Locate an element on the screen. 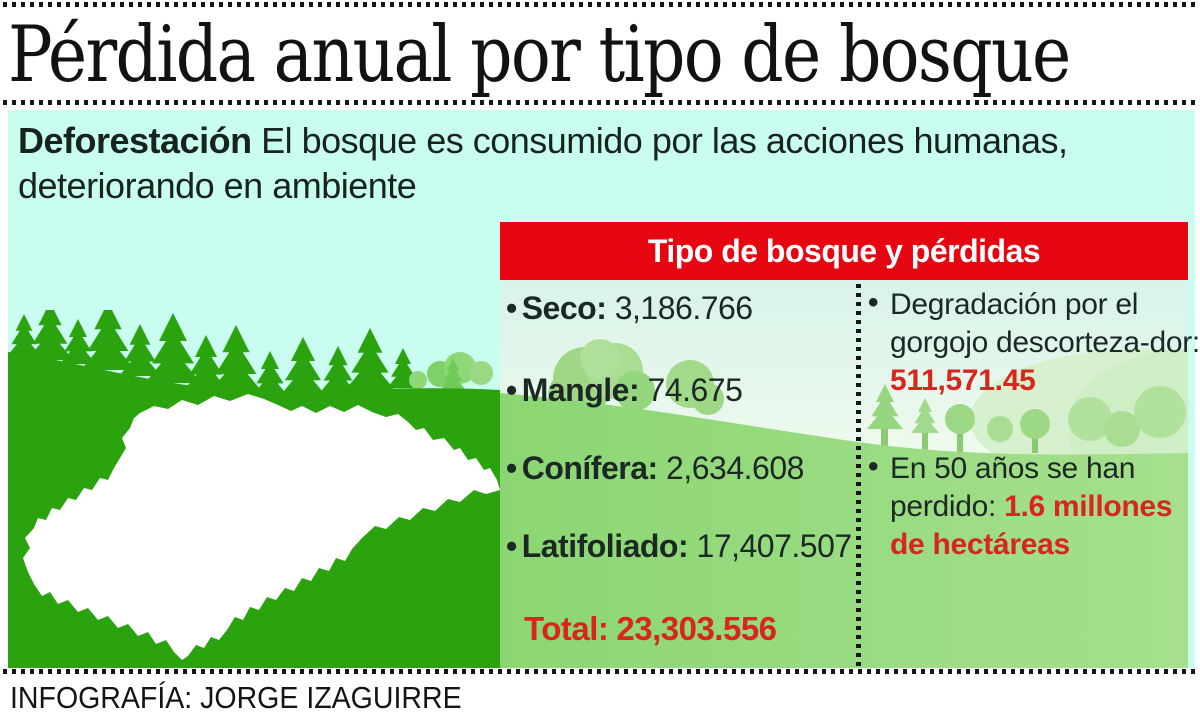 Image resolution: width=1200 pixels, height=728 pixels. forest-type-row: • Mangle: 74.675 is located at coordinates (624, 390).